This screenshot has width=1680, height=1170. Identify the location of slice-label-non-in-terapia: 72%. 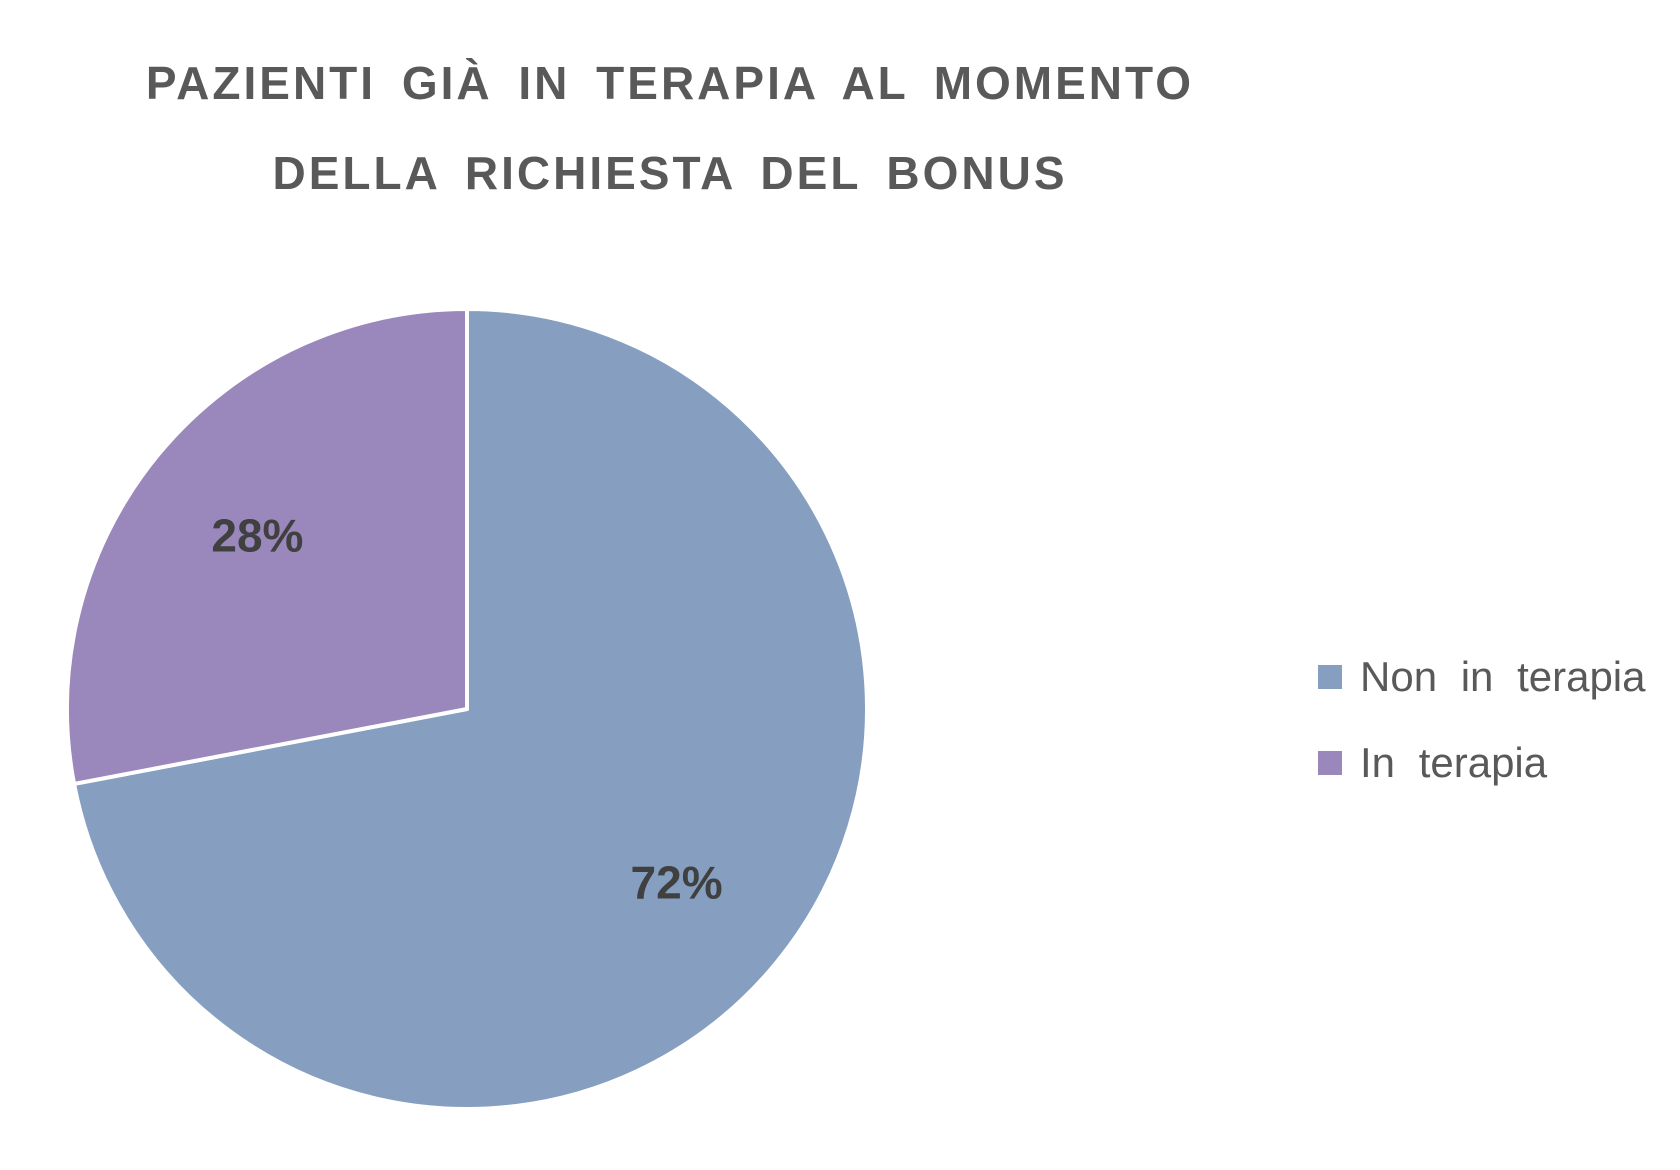
(677, 882).